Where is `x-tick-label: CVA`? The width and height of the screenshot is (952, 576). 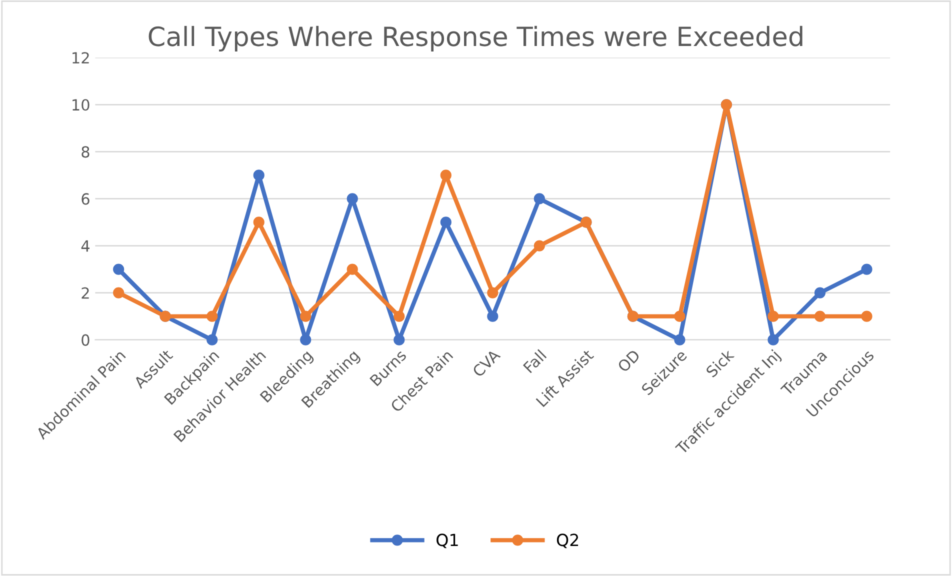 x-tick-label: CVA is located at coordinates (486, 363).